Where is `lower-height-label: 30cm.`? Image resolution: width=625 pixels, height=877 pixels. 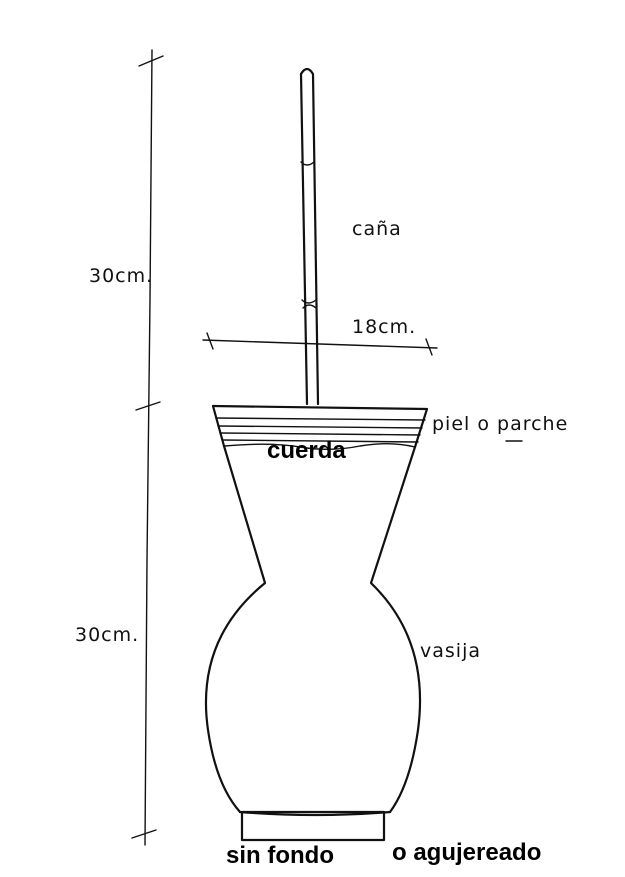
lower-height-label: 30cm. is located at coordinates (107, 635).